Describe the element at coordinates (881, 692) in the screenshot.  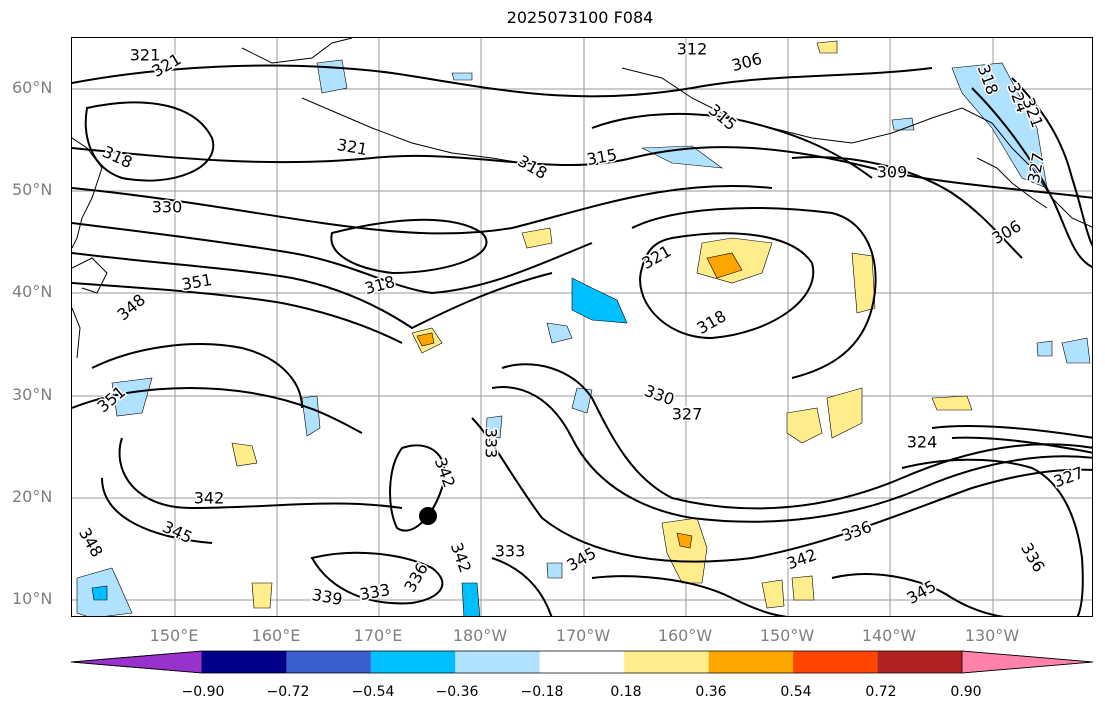
I see `colorbar-tick: 0.72` at that location.